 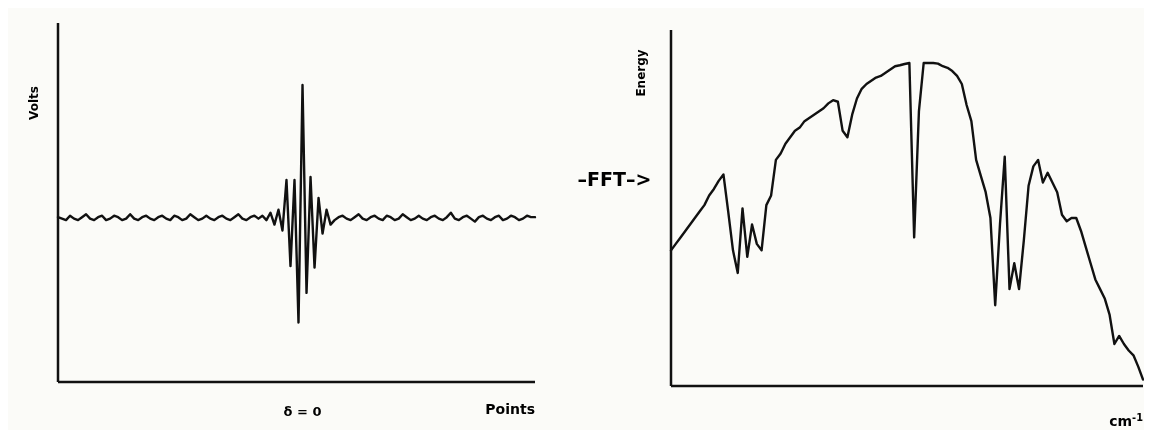 I want to click on y-axis-title: Volts, so click(x=34, y=103).